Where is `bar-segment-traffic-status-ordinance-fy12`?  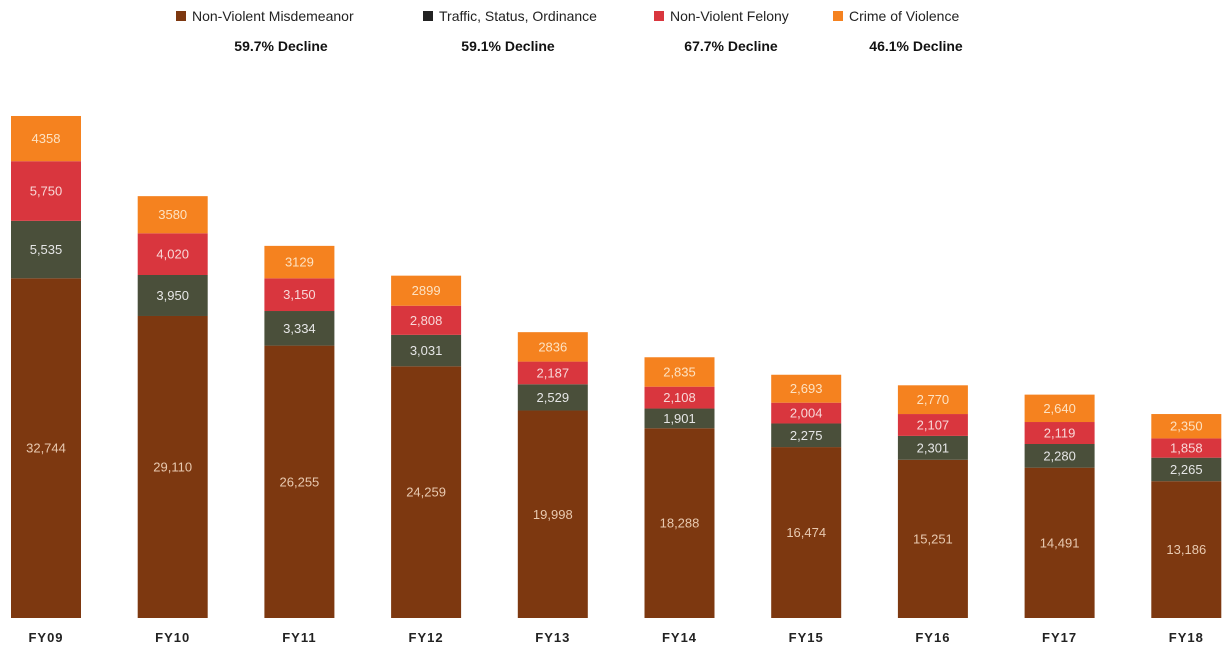 bar-segment-traffic-status-ordinance-fy12 is located at coordinates (426, 350).